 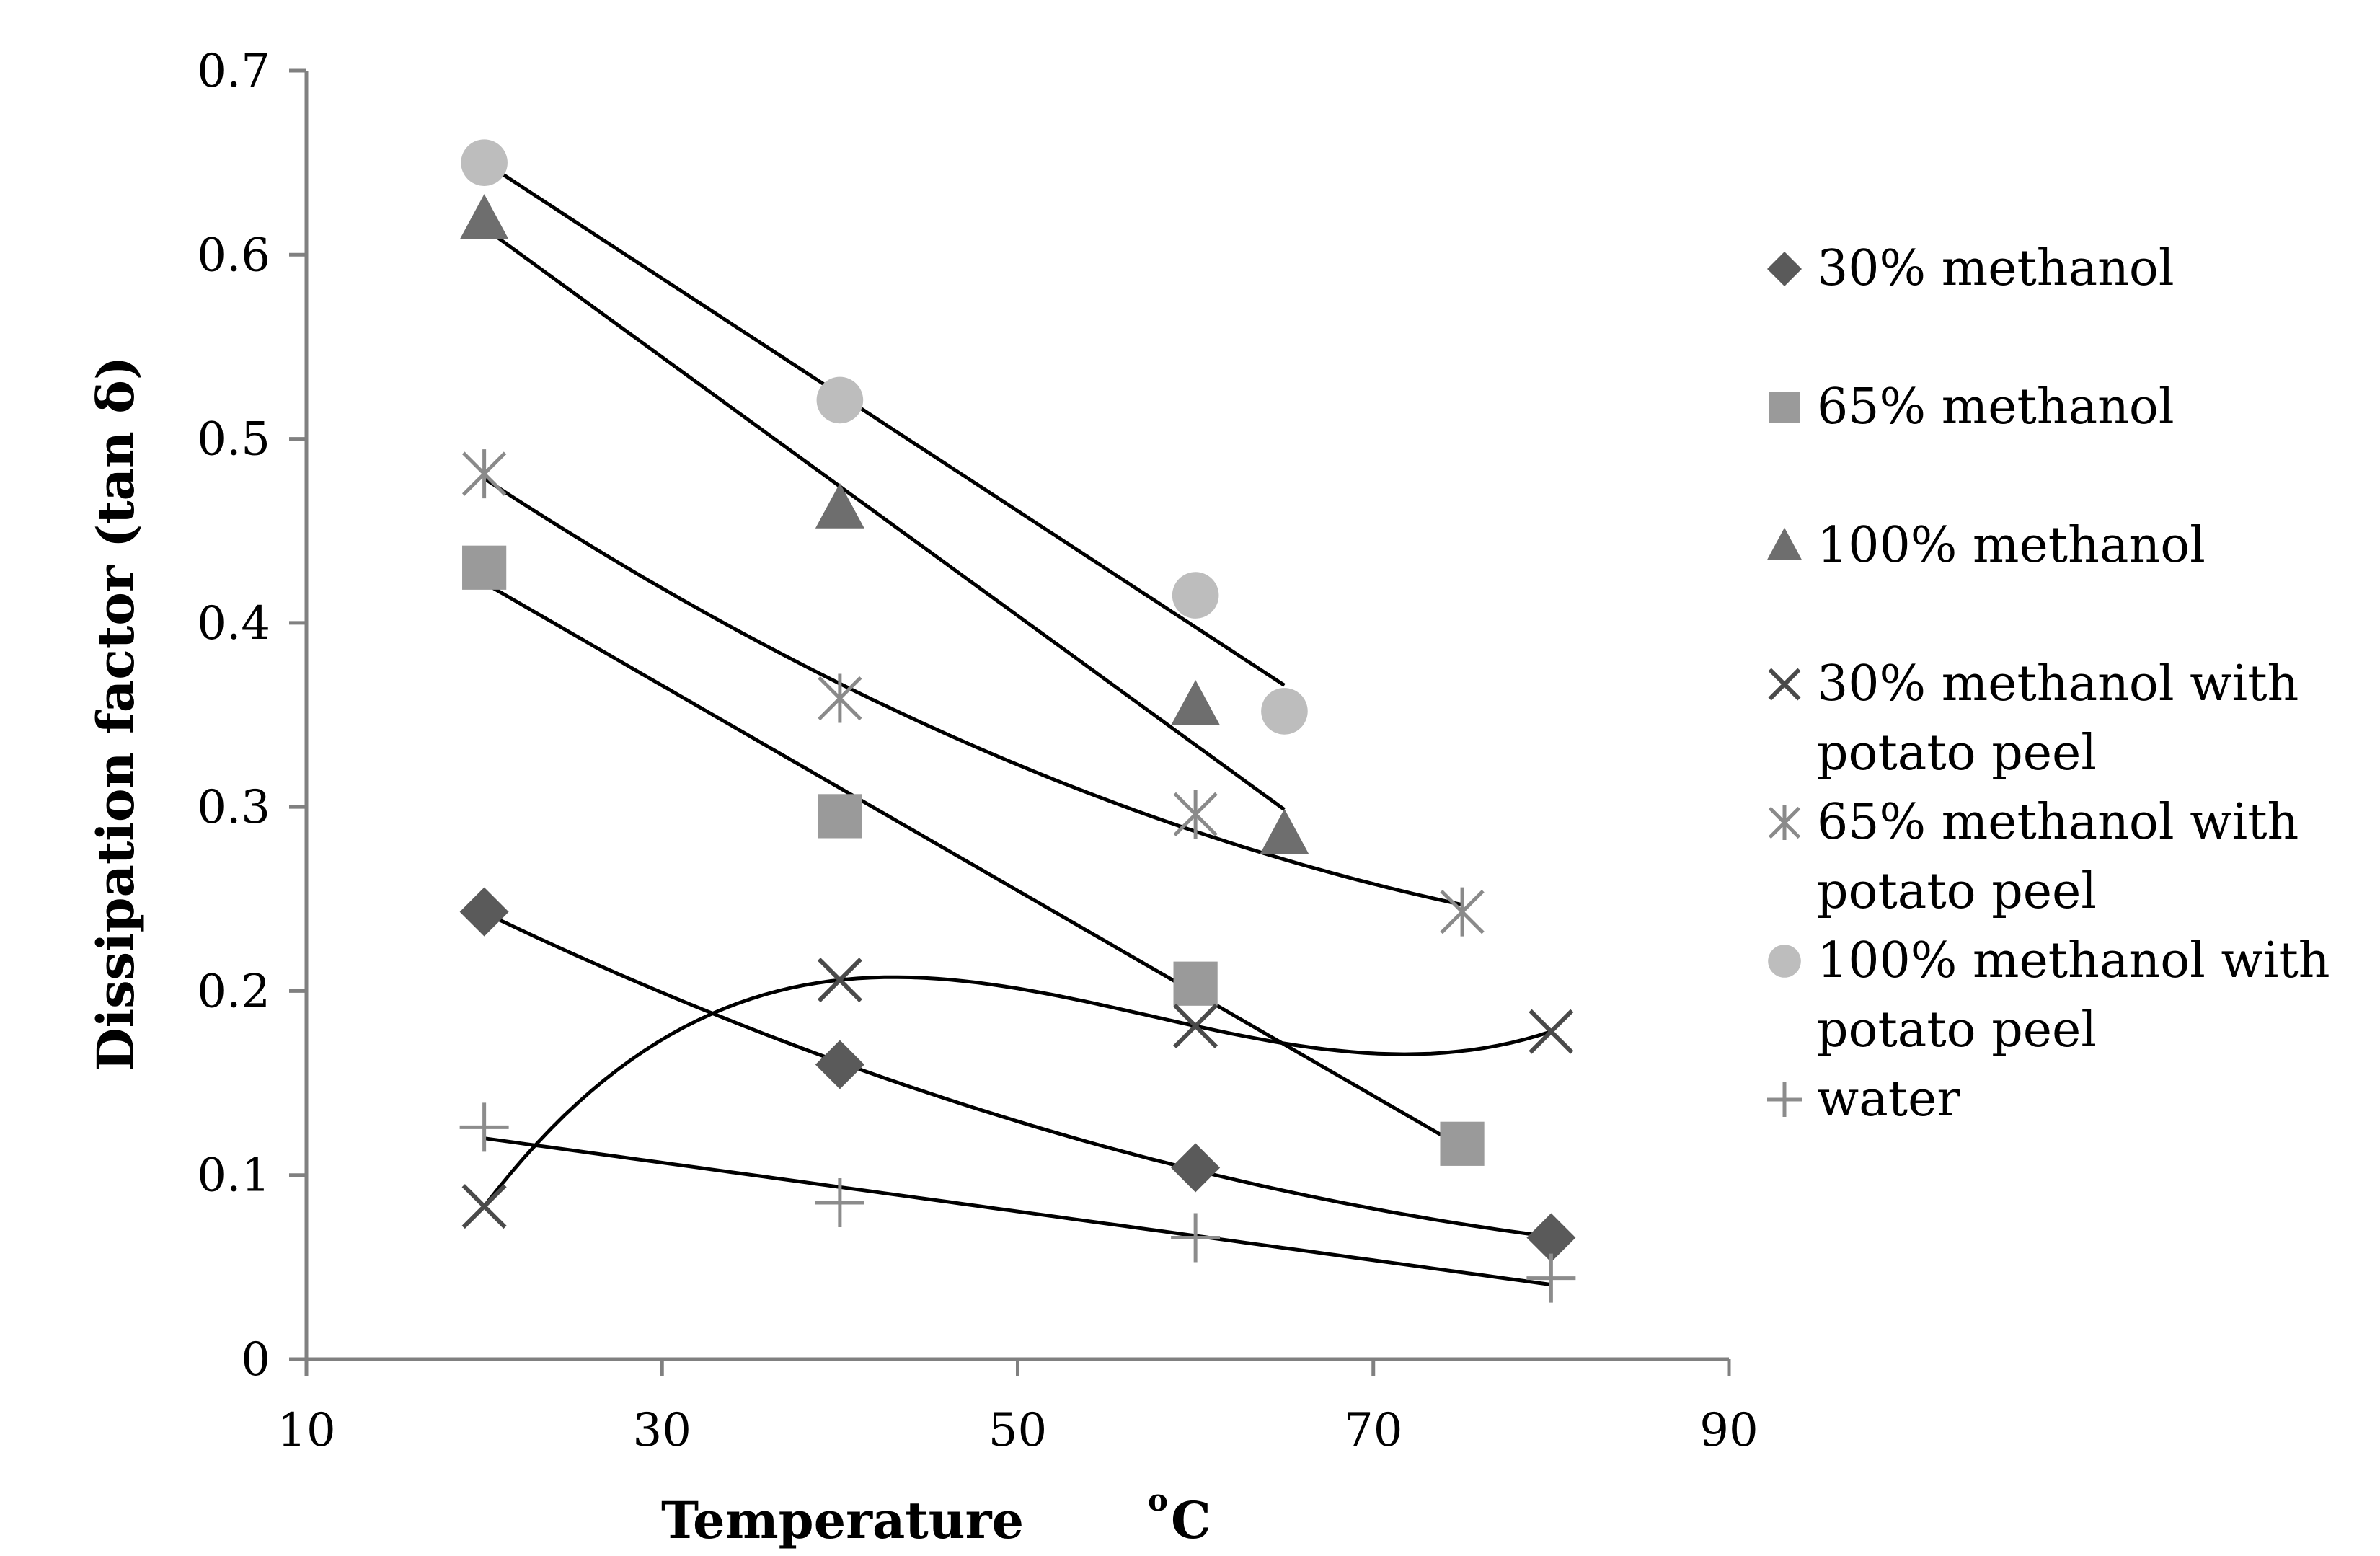 I want to click on legend-label: 100% methanol, so click(x=2011, y=545).